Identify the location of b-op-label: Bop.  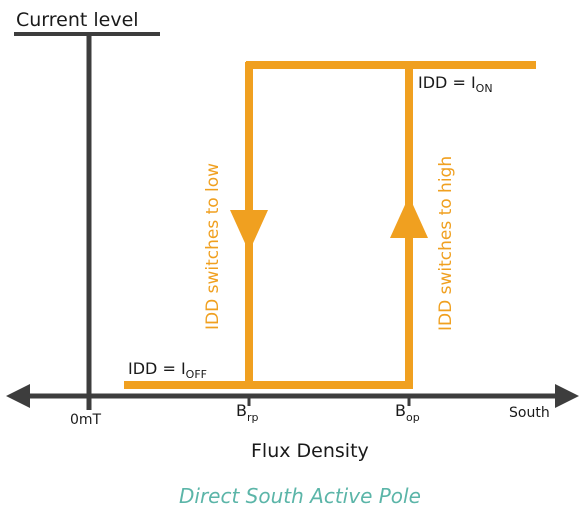
(407, 412).